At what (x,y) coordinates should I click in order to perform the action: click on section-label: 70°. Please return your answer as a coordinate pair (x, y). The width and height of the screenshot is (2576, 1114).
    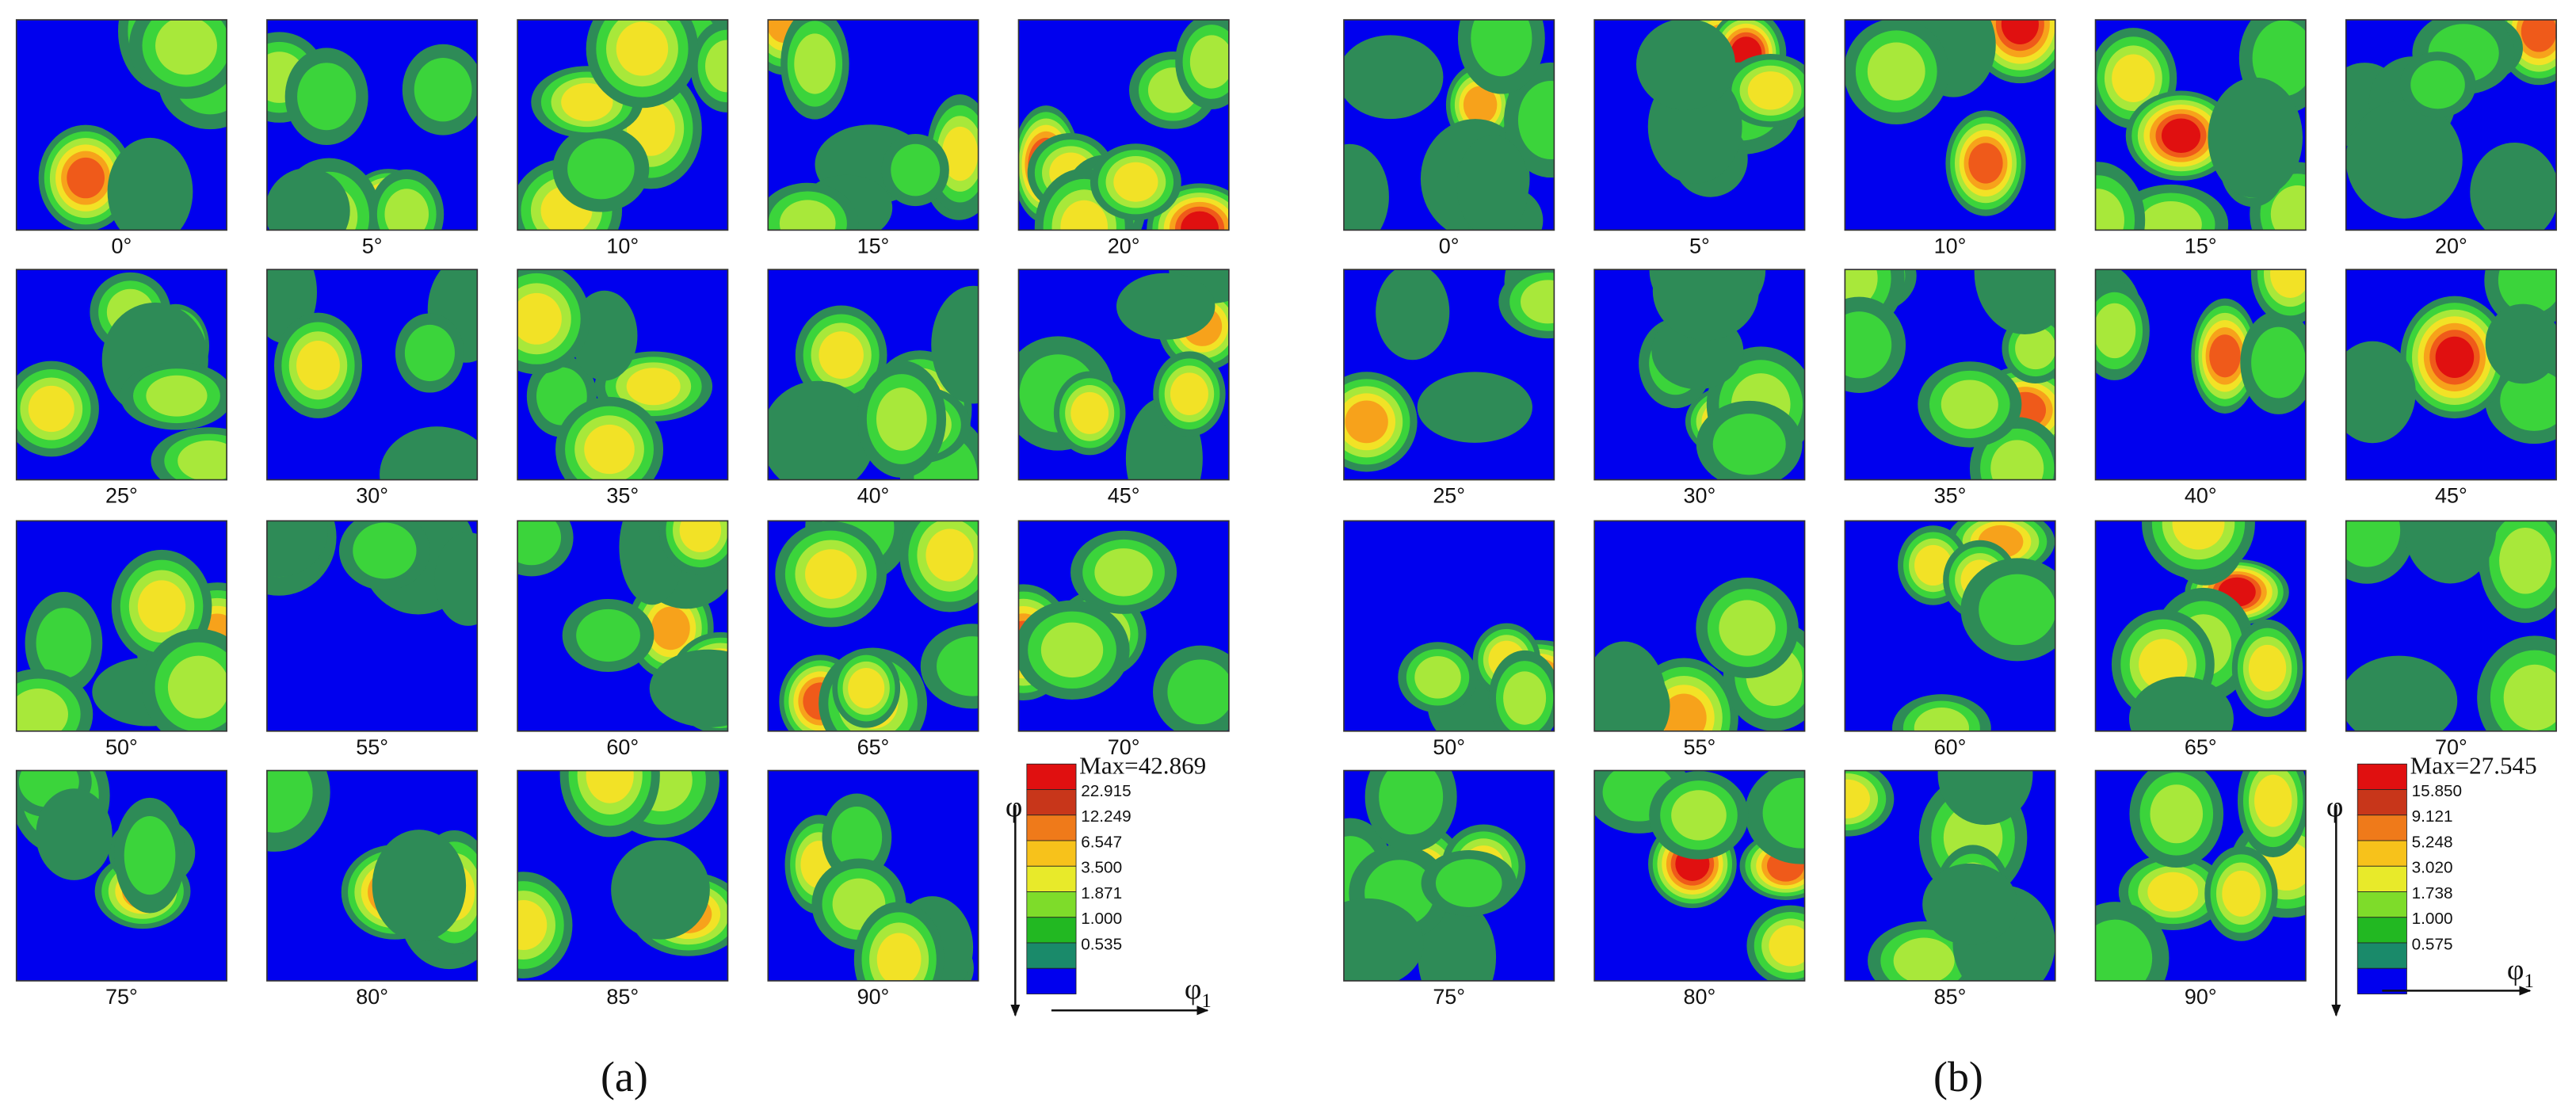
    Looking at the image, I should click on (1124, 747).